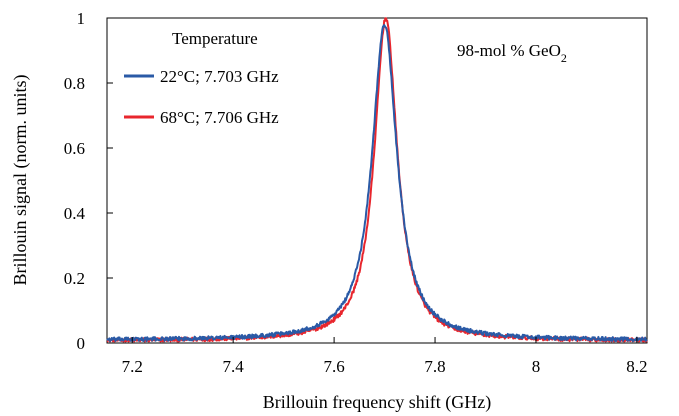  What do you see at coordinates (234, 366) in the screenshot?
I see `x-tick-label: 7.4` at bounding box center [234, 366].